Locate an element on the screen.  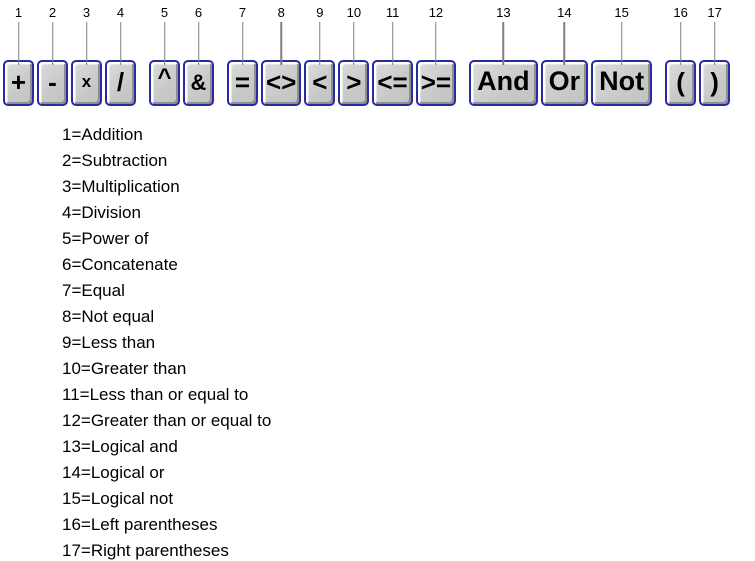
legend-line: 10=Greater than is located at coordinates (124, 368).